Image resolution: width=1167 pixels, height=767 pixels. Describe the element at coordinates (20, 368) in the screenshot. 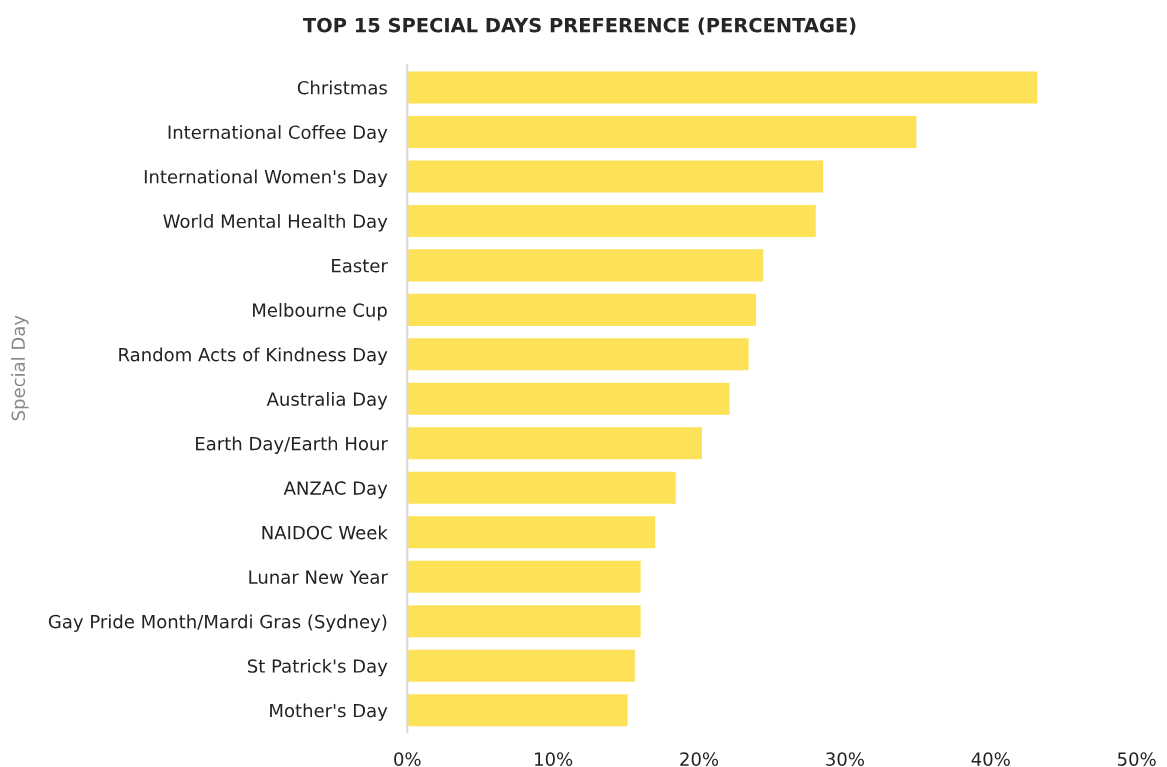

I see `y-axis-title: Special Day` at that location.